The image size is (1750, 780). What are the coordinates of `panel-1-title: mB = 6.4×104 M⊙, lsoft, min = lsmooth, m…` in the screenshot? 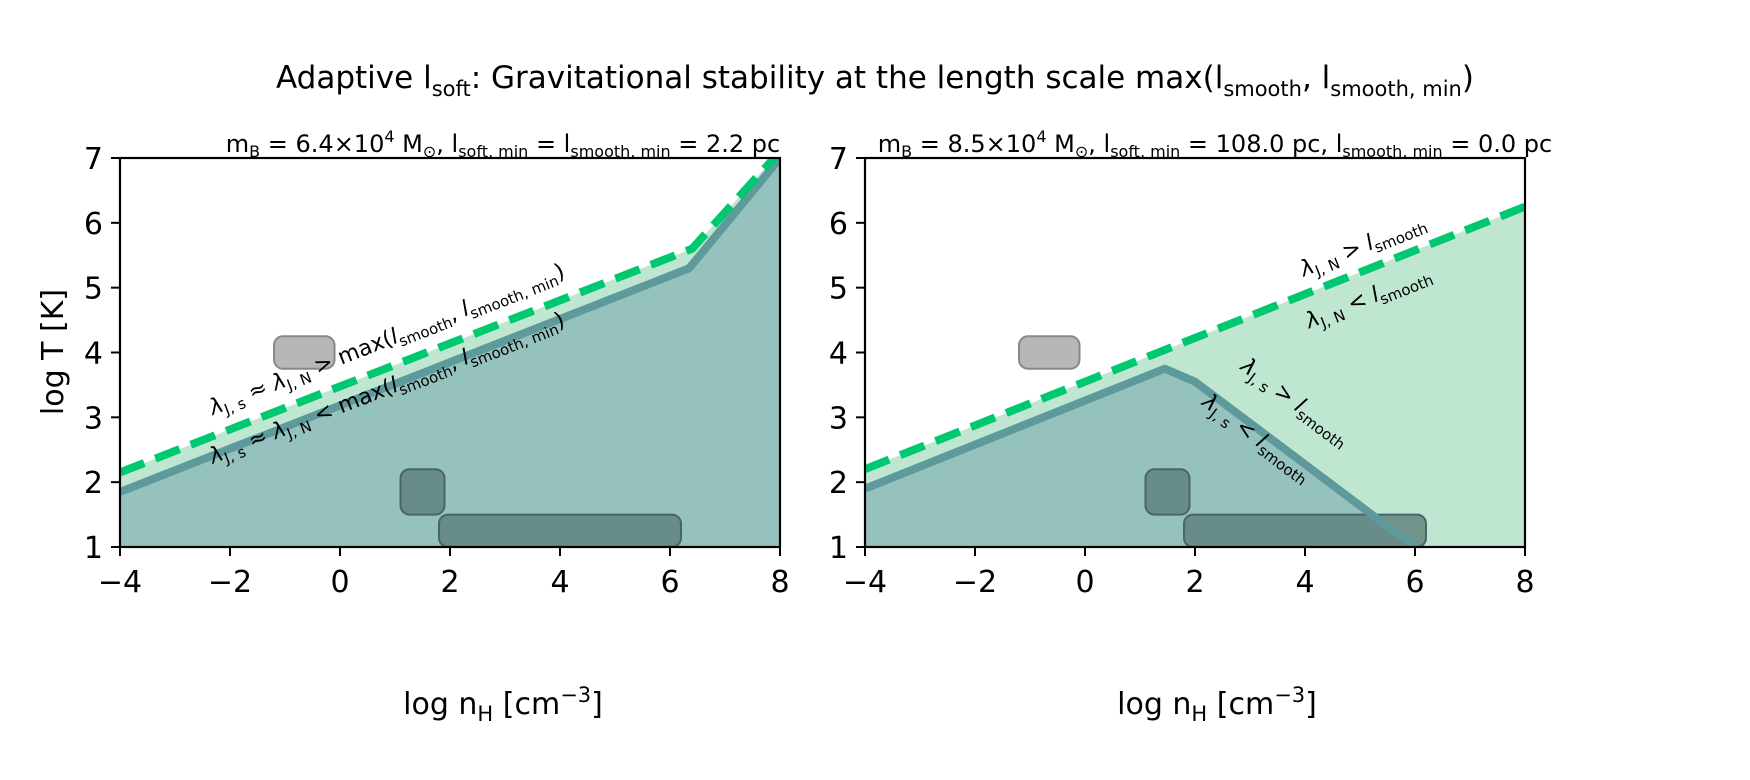 It's located at (503, 144).